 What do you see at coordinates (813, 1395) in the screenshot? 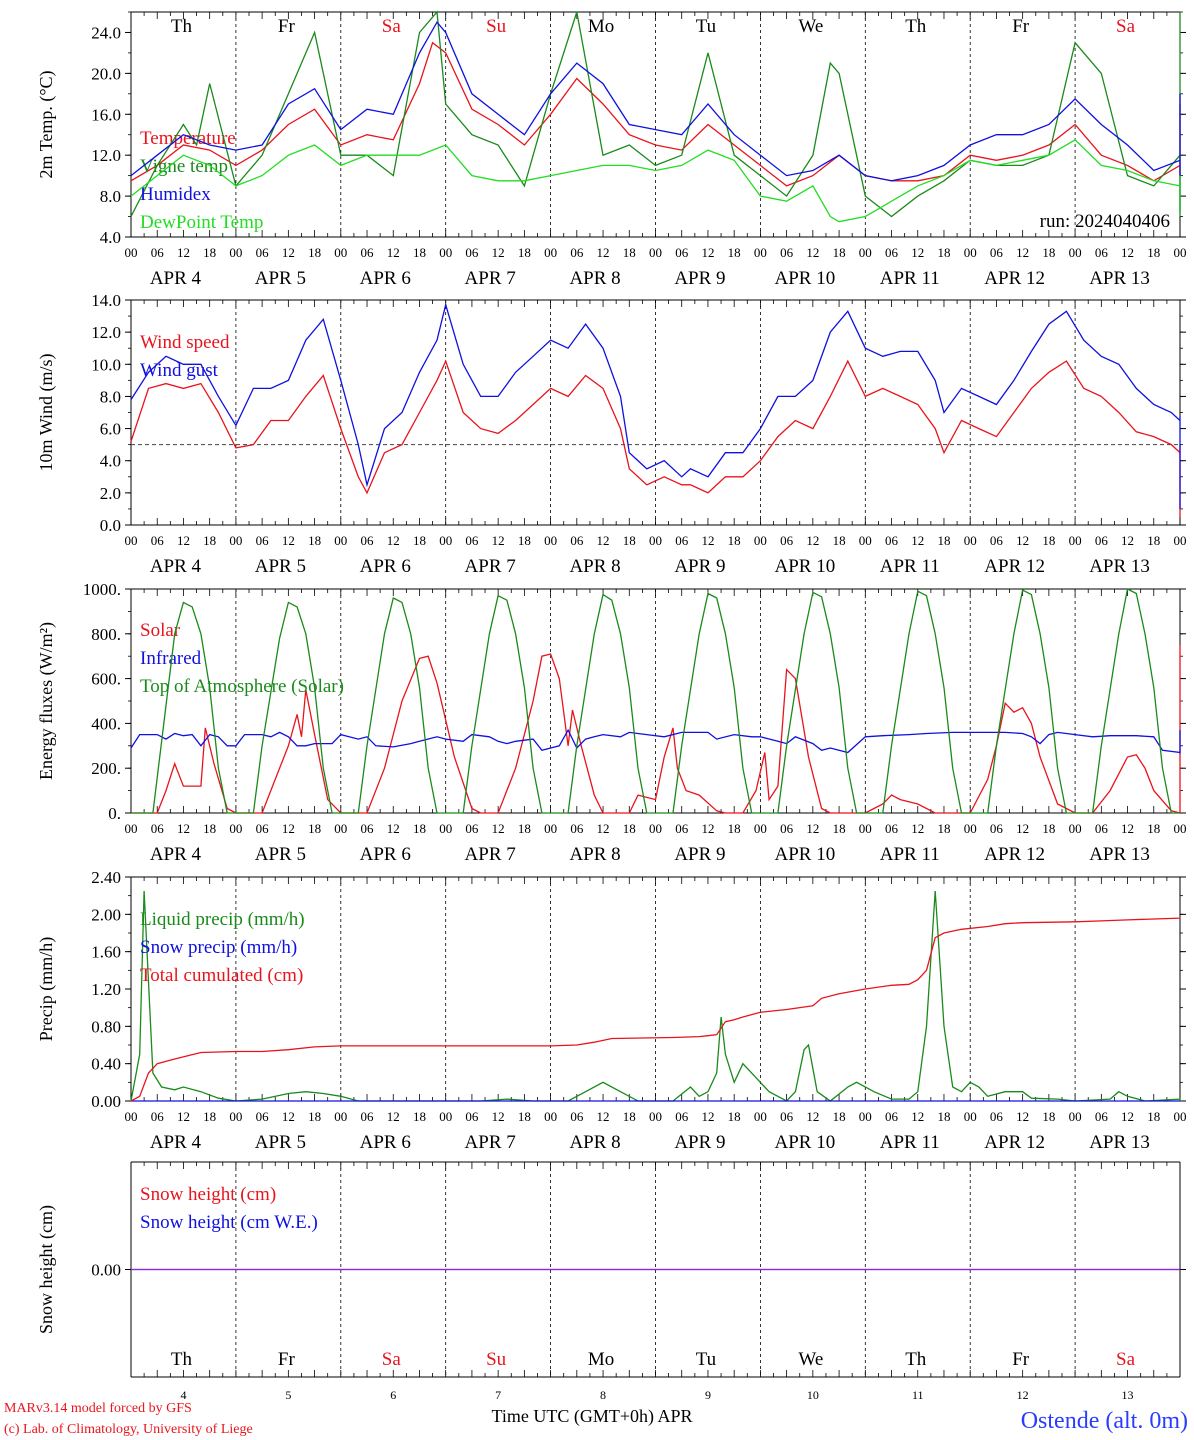
I see `day-number: 10` at bounding box center [813, 1395].